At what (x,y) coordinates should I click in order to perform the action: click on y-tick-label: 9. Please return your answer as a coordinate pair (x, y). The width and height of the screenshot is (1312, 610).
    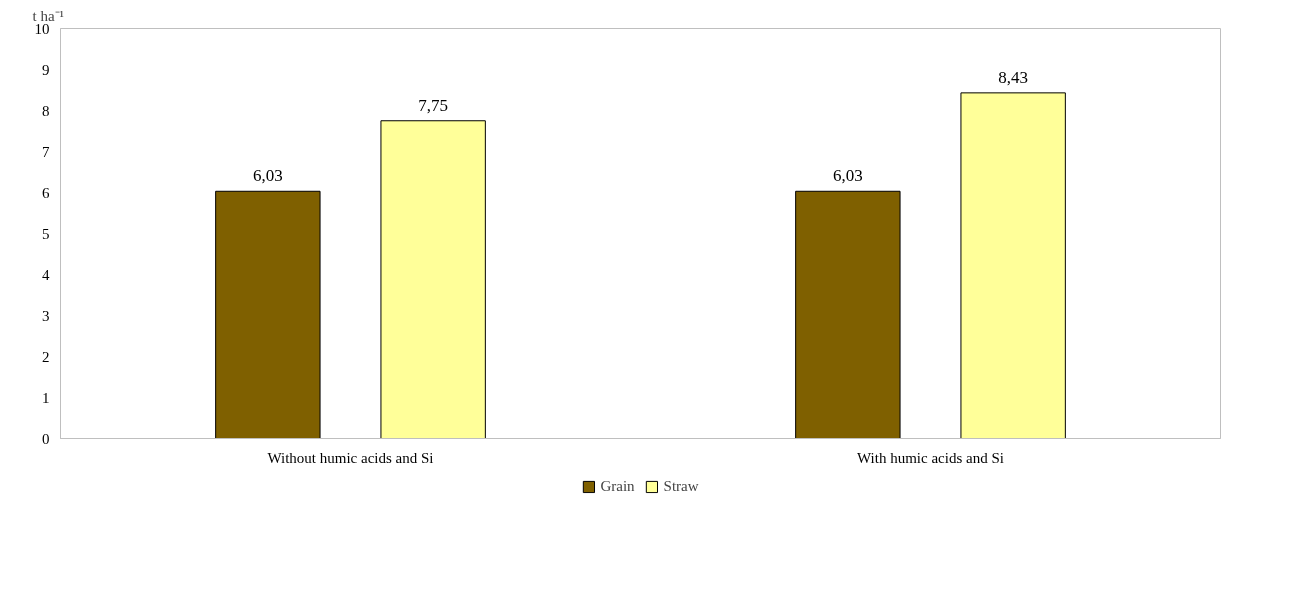
    Looking at the image, I should click on (46, 69).